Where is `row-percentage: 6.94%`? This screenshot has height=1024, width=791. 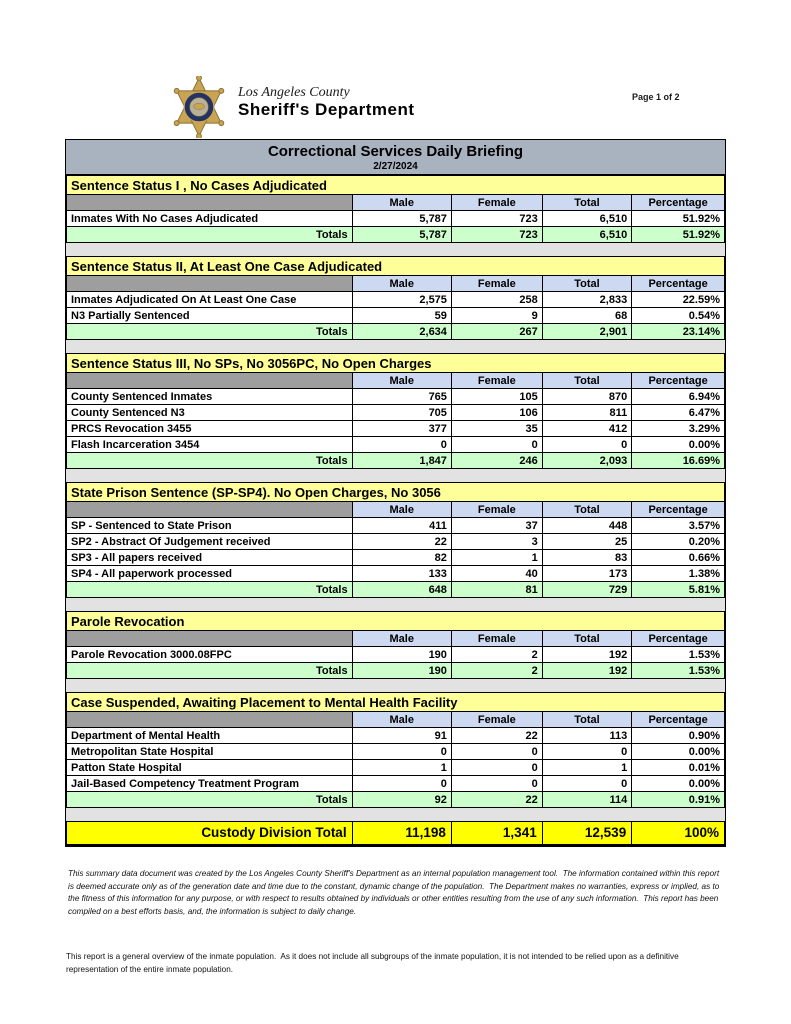 row-percentage: 6.94% is located at coordinates (678, 396).